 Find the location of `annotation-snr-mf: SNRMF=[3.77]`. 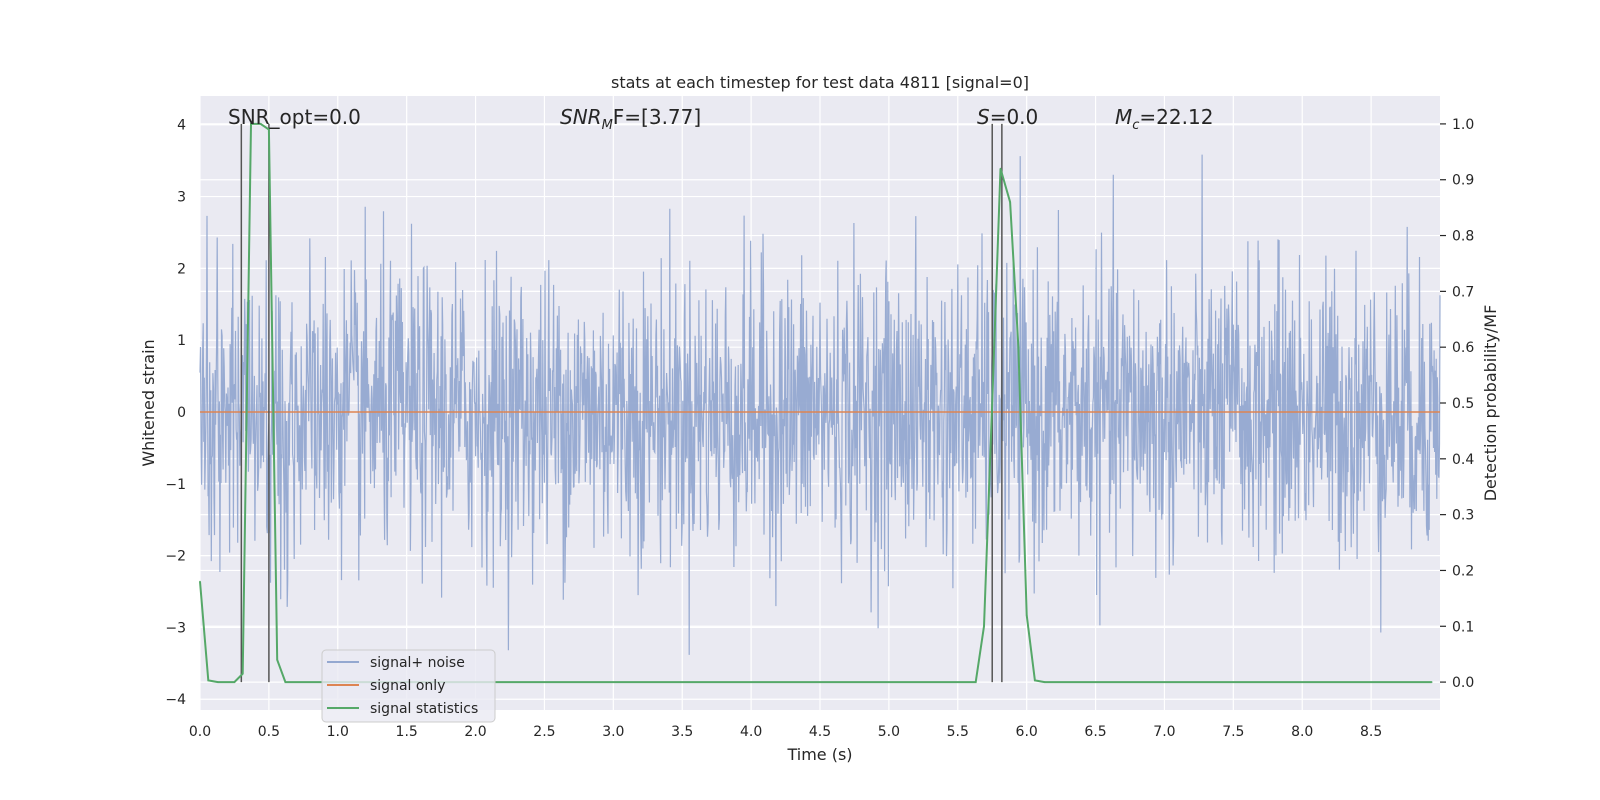

annotation-snr-mf: SNRMF=[3.77] is located at coordinates (630, 119).